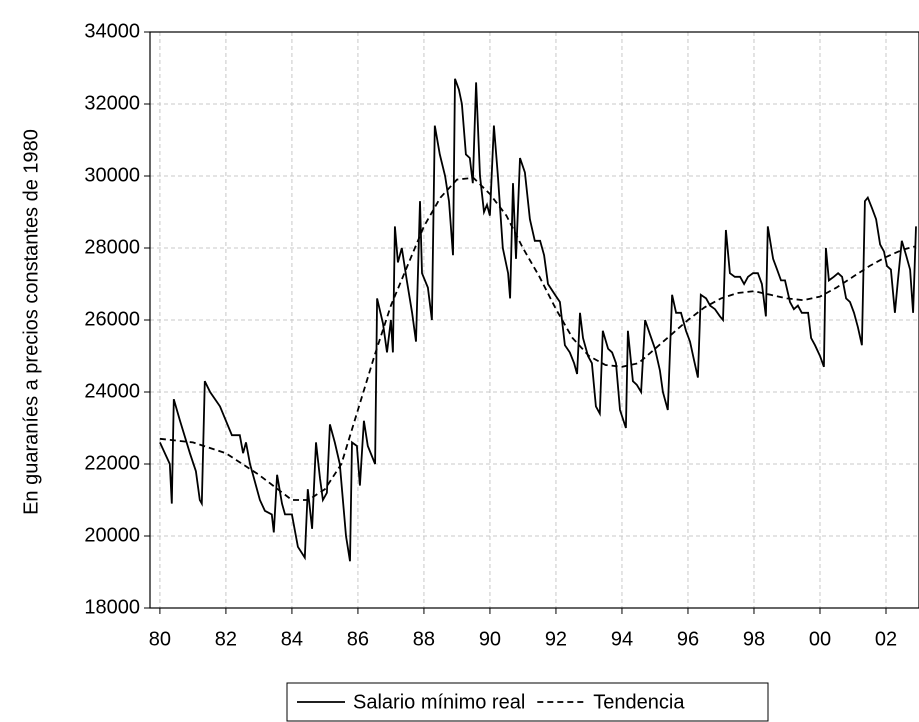 Image resolution: width=919 pixels, height=722 pixels. What do you see at coordinates (439, 702) in the screenshot?
I see `legend-label: Salario mínimo real` at bounding box center [439, 702].